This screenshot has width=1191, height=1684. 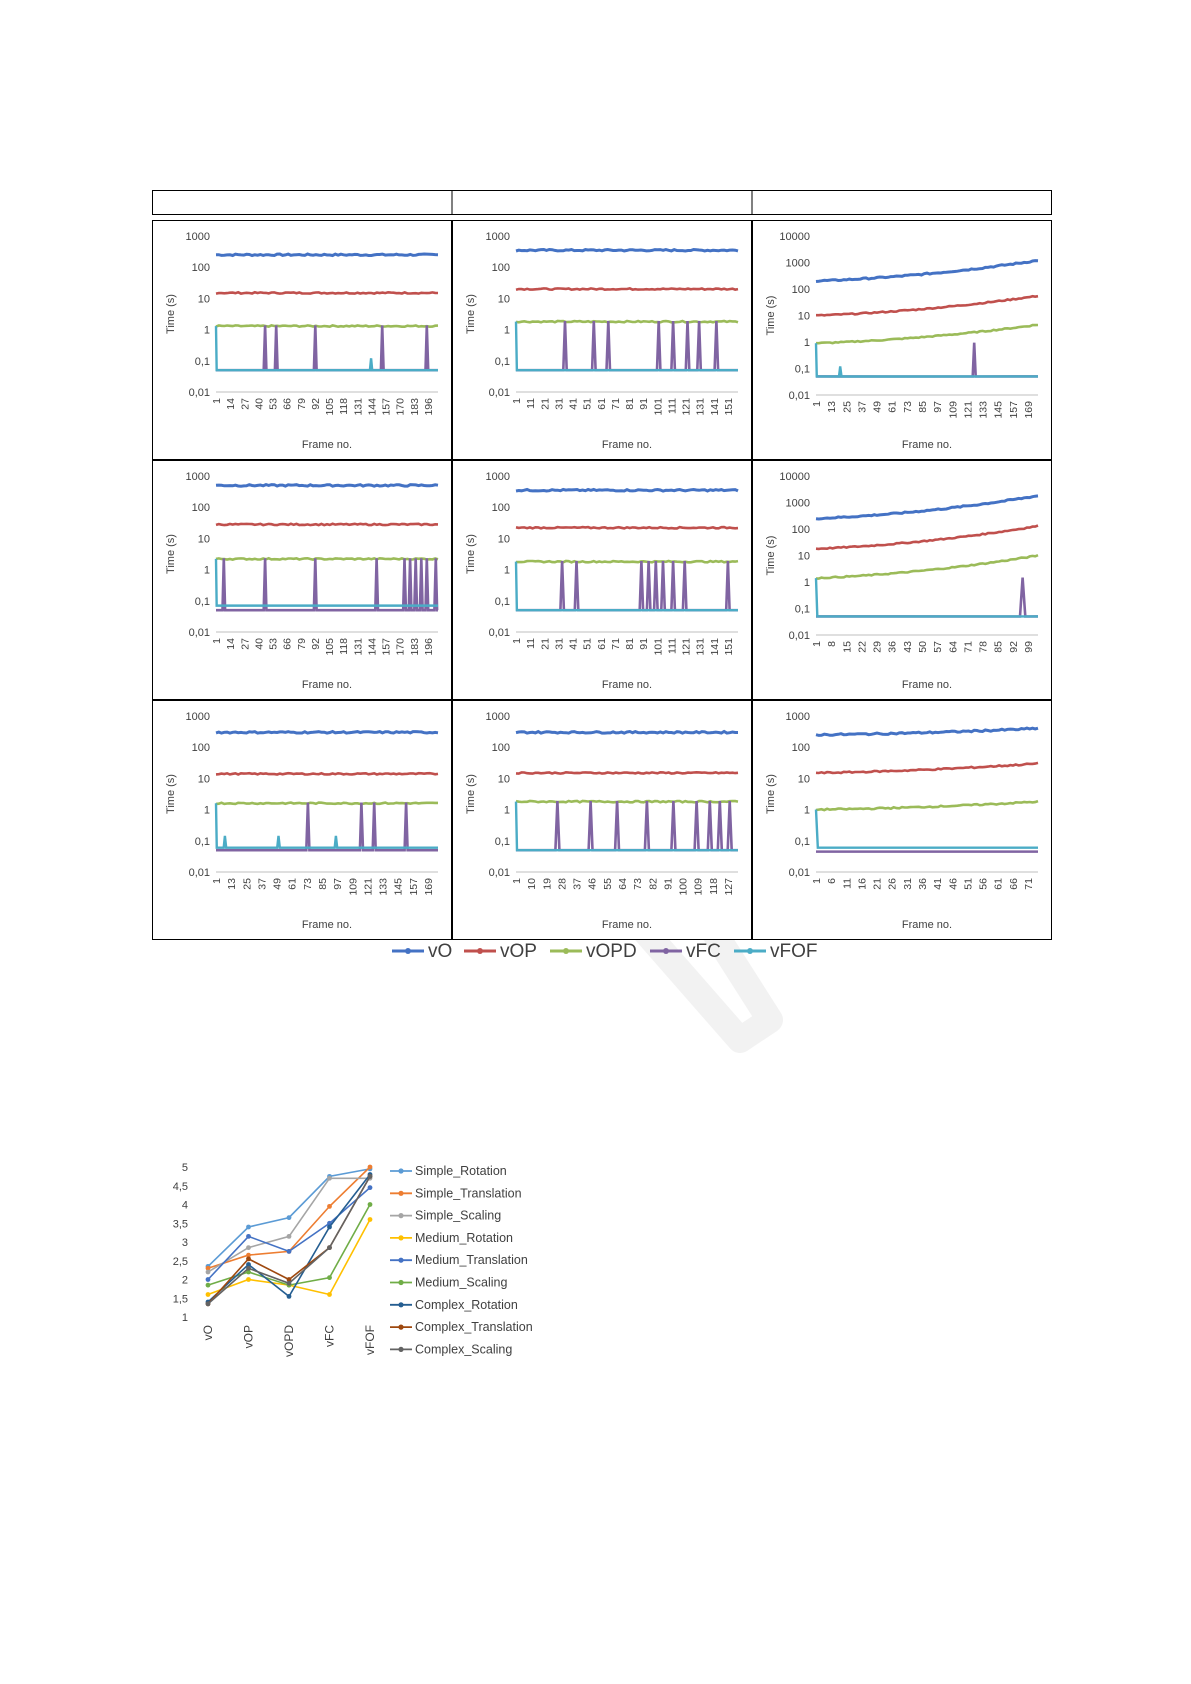 What do you see at coordinates (627, 586) in the screenshot?
I see `series-line-vFC` at bounding box center [627, 586].